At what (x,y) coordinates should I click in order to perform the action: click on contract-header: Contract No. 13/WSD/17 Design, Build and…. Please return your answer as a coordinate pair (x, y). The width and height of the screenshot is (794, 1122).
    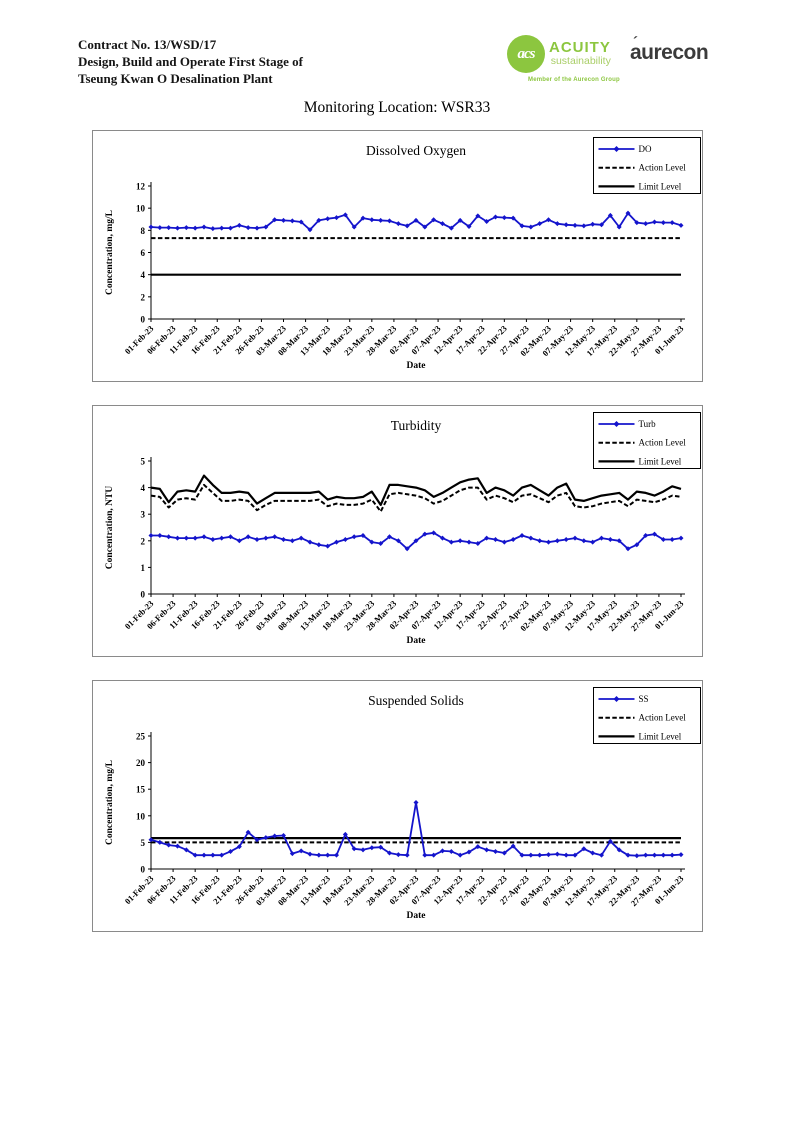
    Looking at the image, I should click on (190, 61).